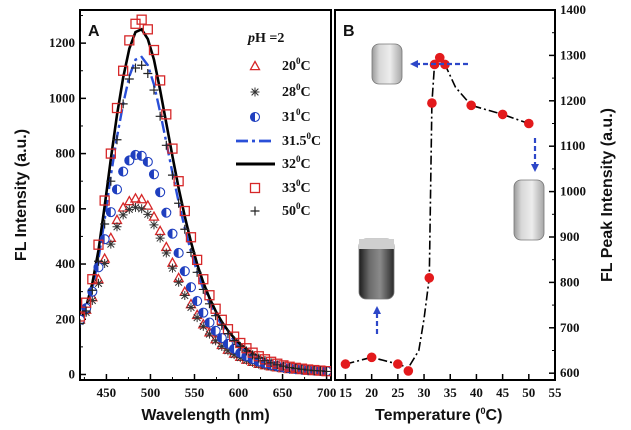 The image size is (631, 430). What do you see at coordinates (398, 392) in the screenshot?
I see `x-tick-label: 25` at bounding box center [398, 392].